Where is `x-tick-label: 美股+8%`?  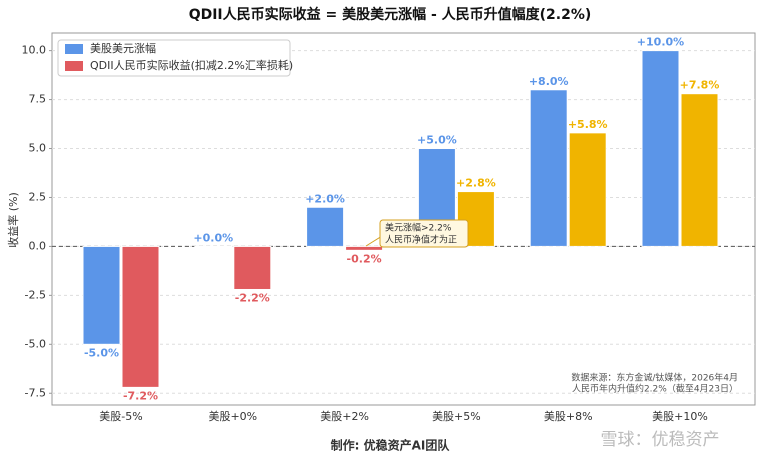 x-tick-label: 美股+8% is located at coordinates (568, 416).